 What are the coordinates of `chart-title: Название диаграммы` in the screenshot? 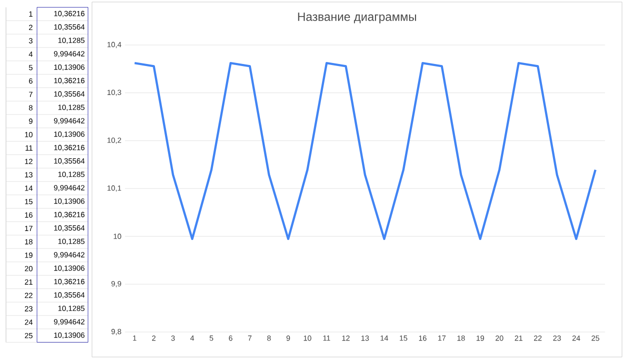 It's located at (357, 18).